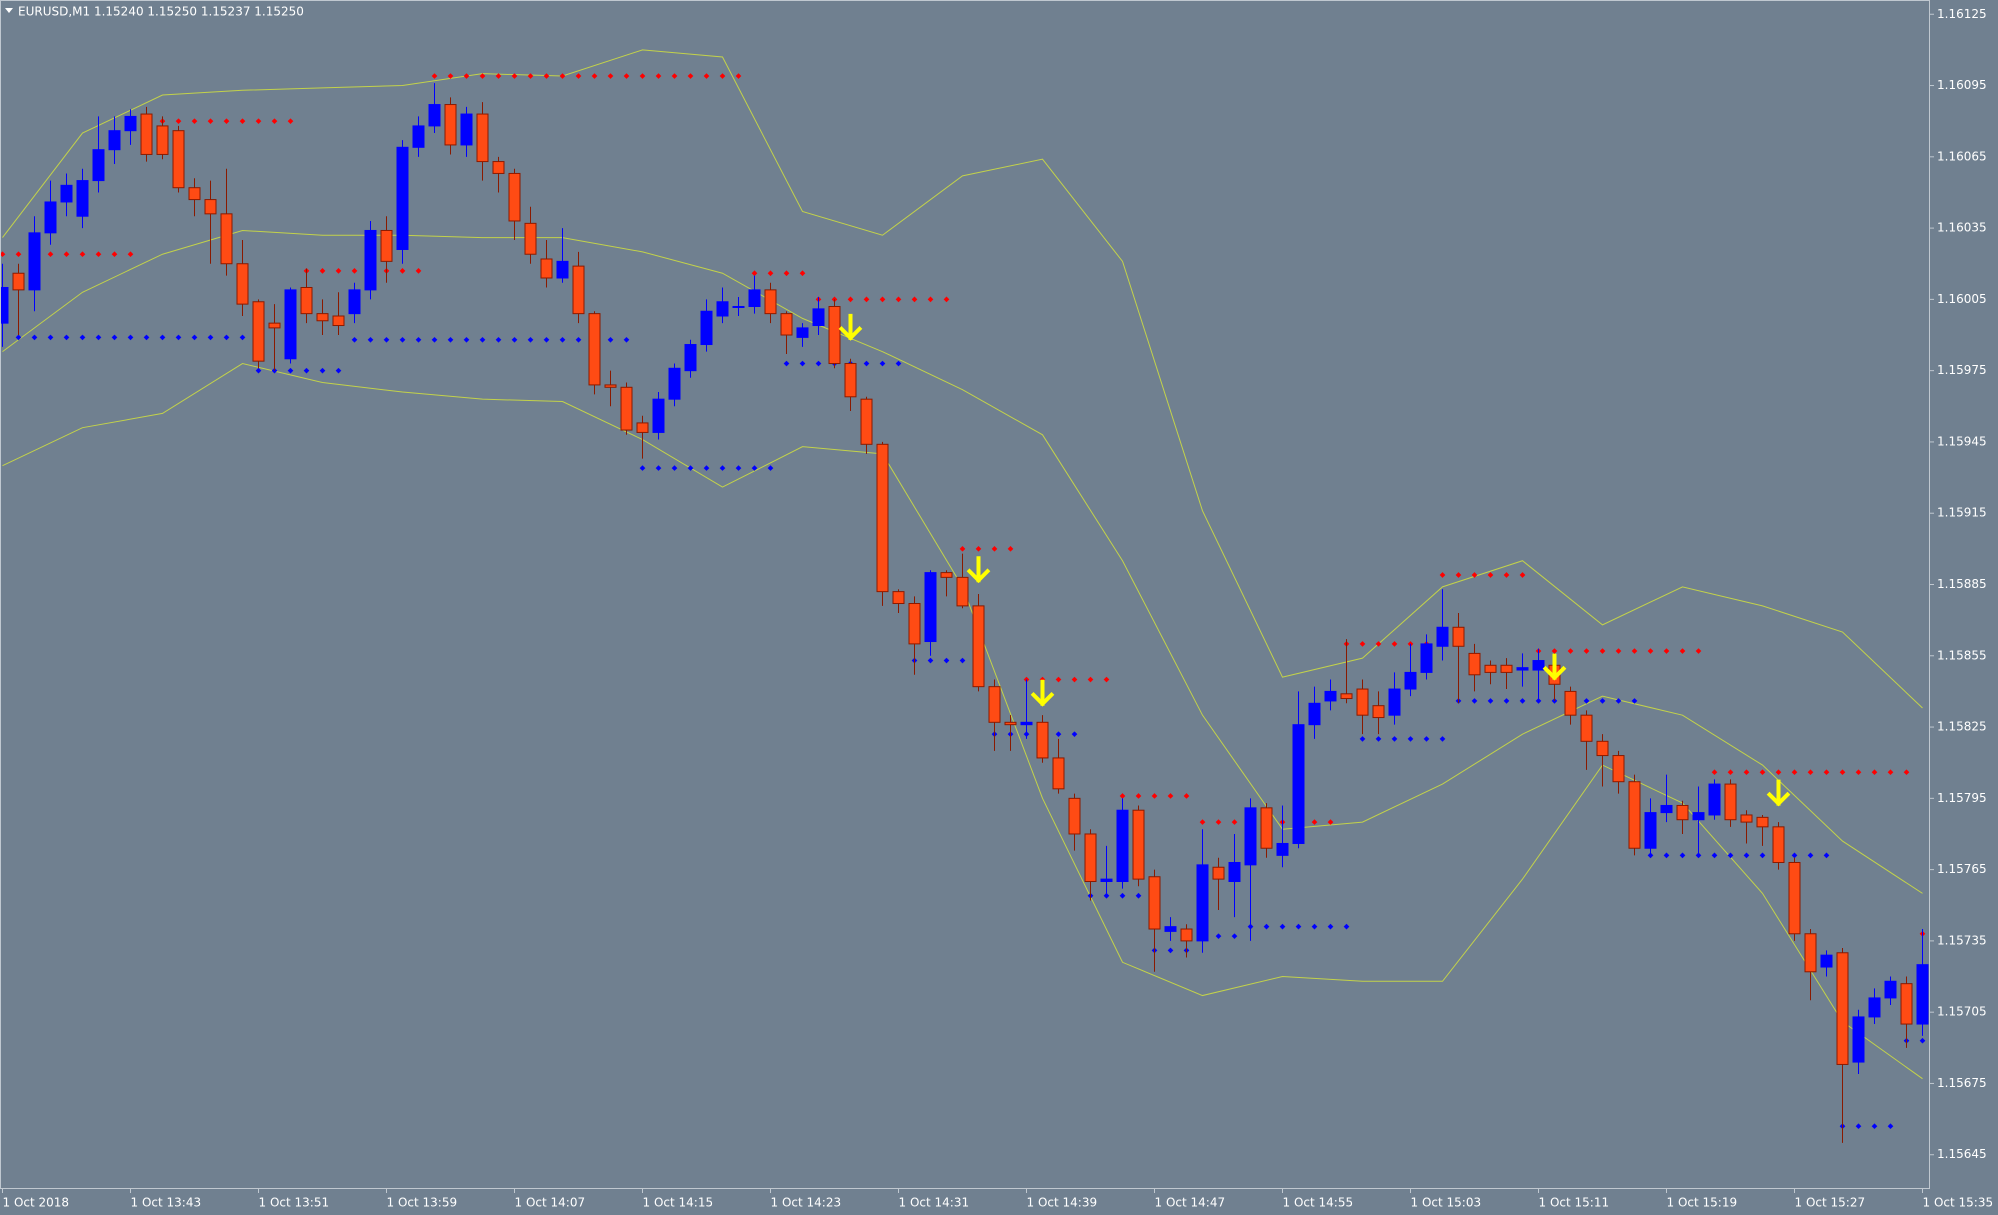 This screenshot has height=1215, width=1998. What do you see at coordinates (166, 1203) in the screenshot?
I see `x-tick-label: 1 Oct 13:43` at bounding box center [166, 1203].